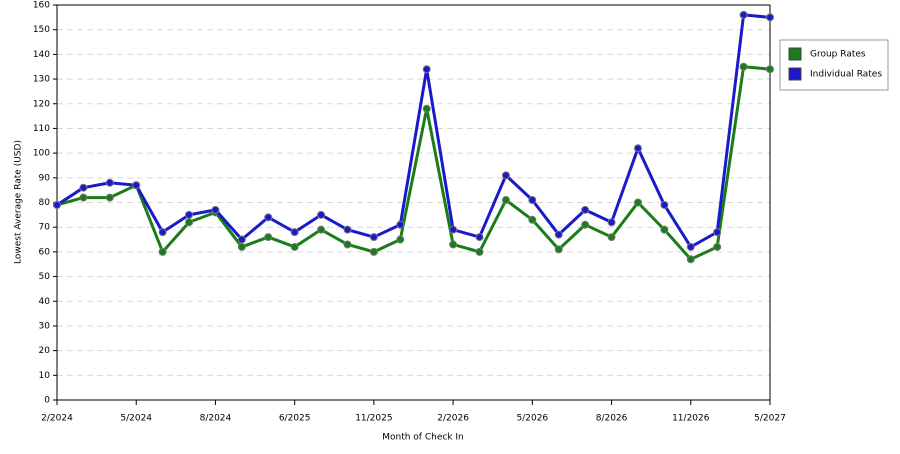 Image resolution: width=900 pixels, height=454 pixels. I want to click on x-tick-label: 11/2025, so click(373, 419).